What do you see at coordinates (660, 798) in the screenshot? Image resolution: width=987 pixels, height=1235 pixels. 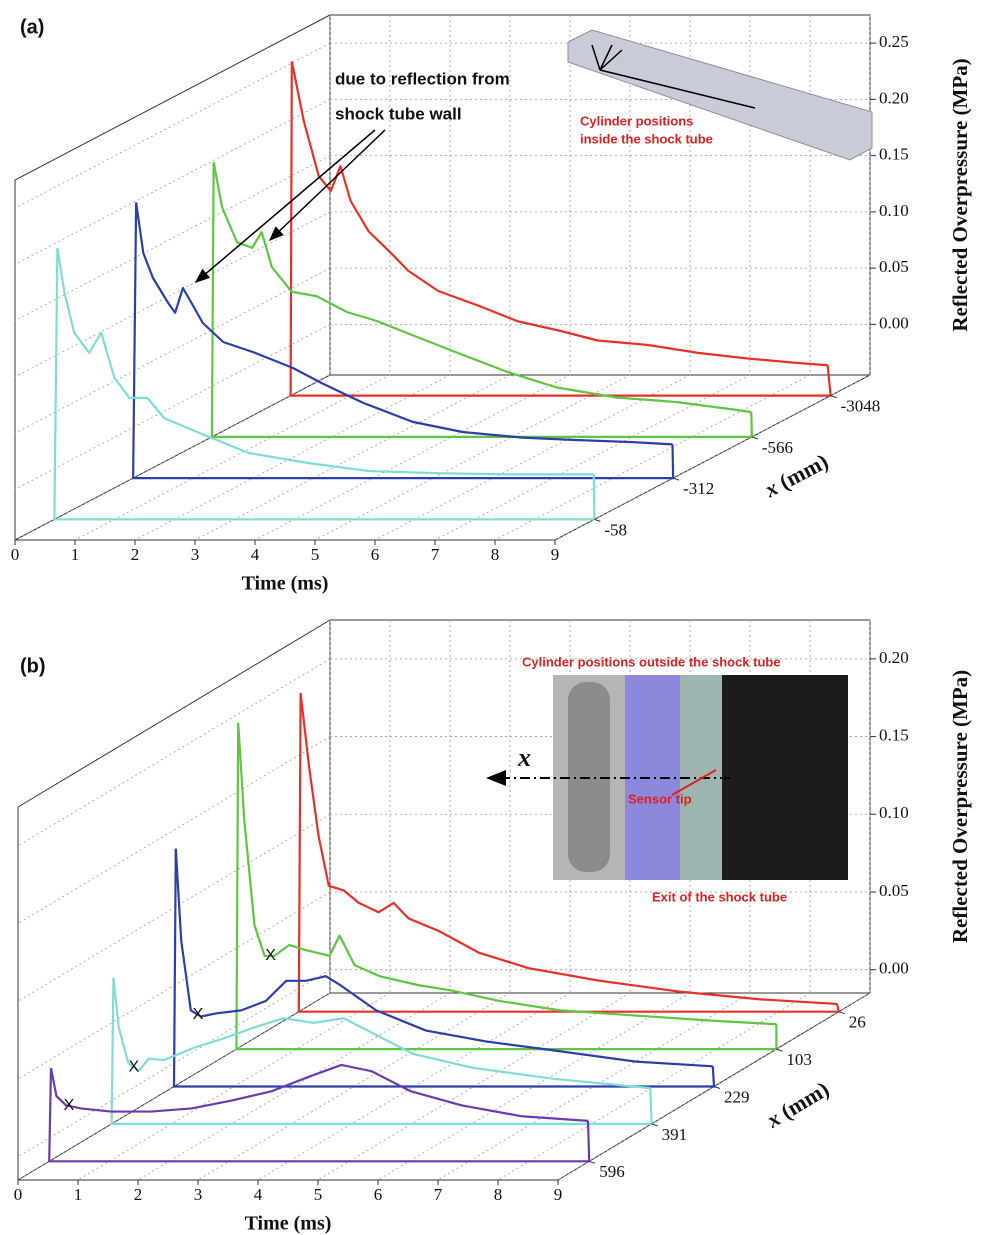 I see `inset-text: Sensor tip` at bounding box center [660, 798].